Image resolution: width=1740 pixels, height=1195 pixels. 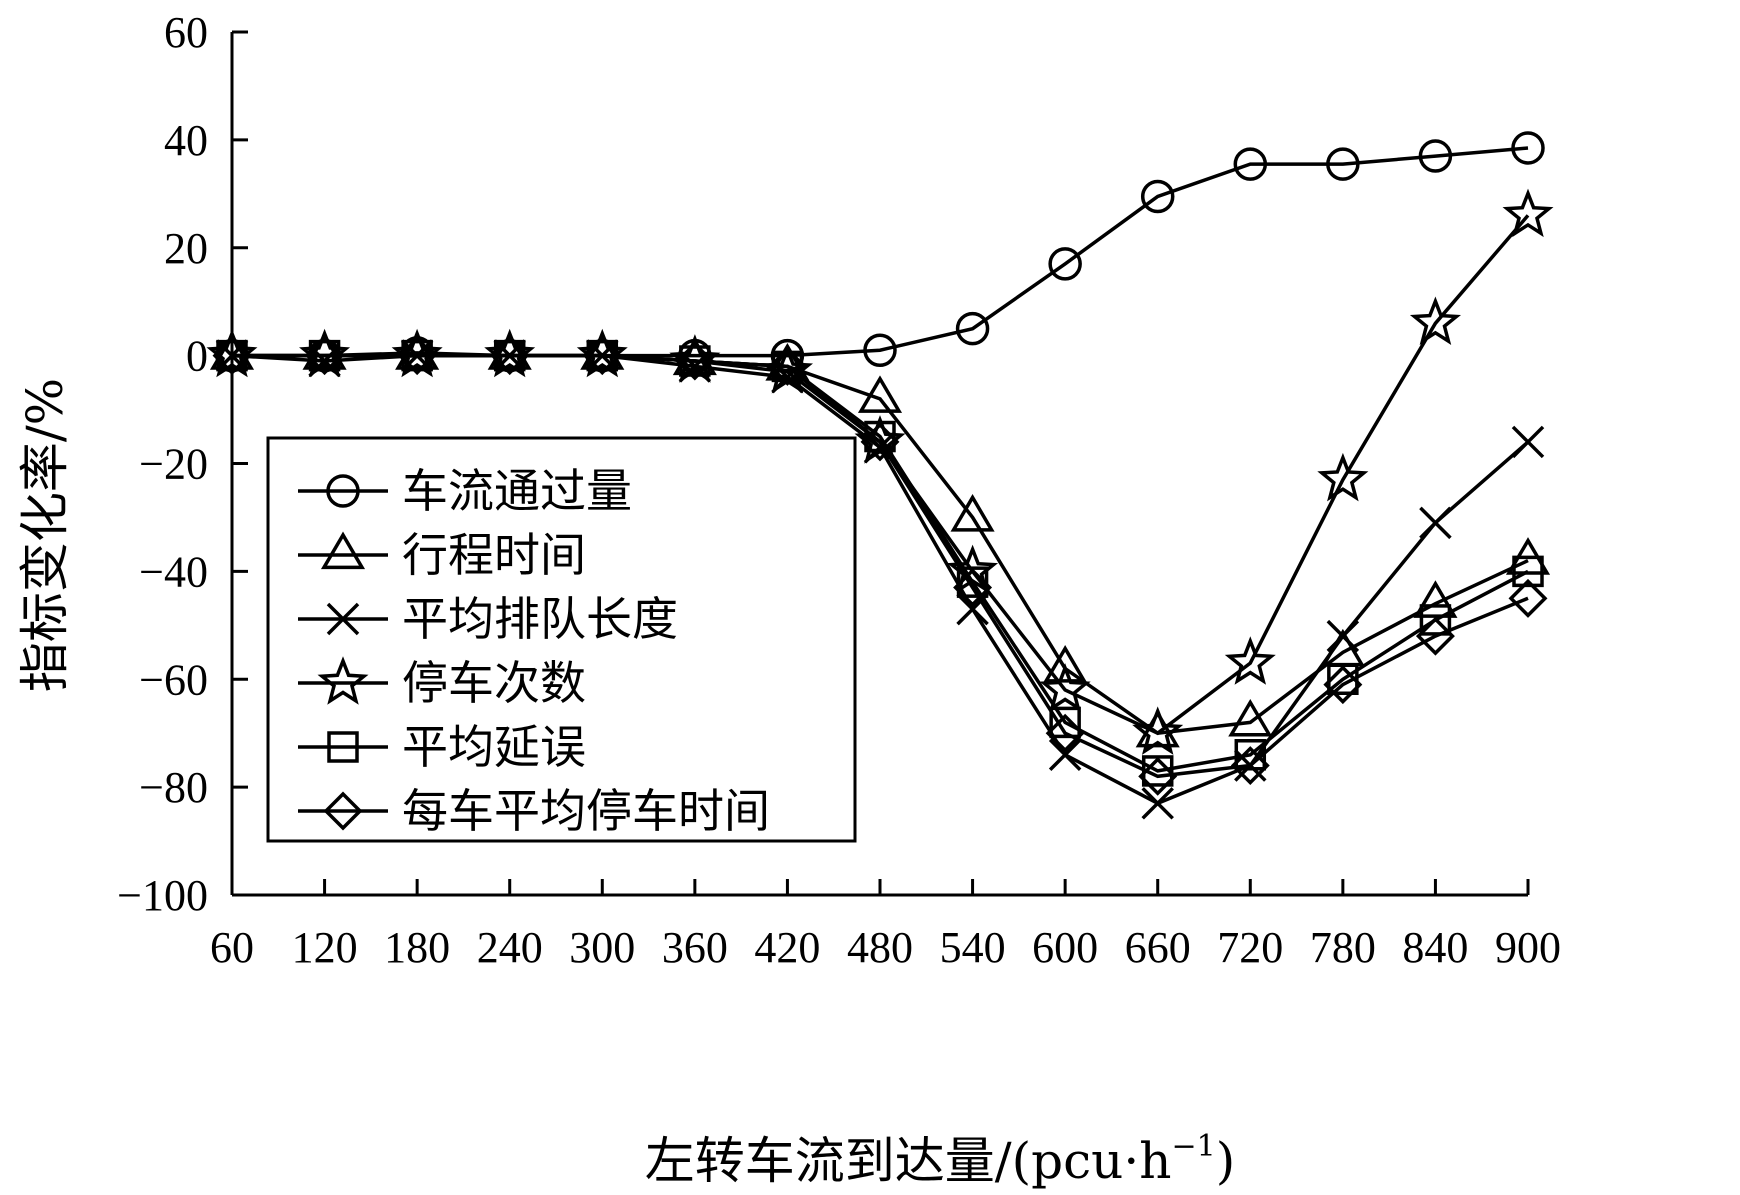 I want to click on x-axis-title: 左转车流到达量/(pcu·h−1), so click(x=940, y=1159).